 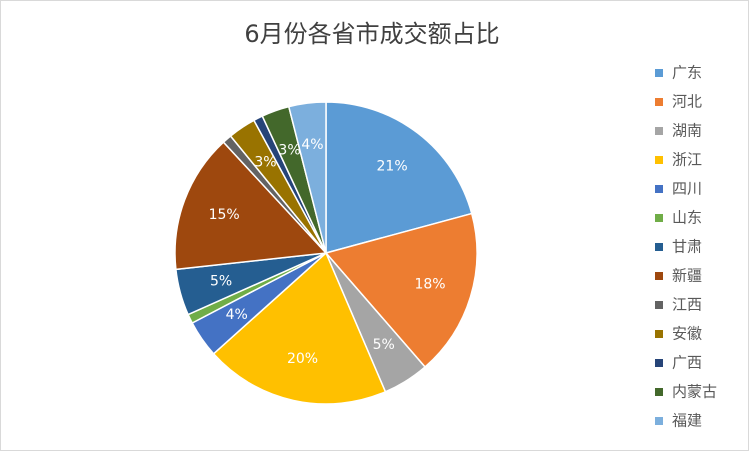 What do you see at coordinates (687, 334) in the screenshot?
I see `legend-label: 安徽` at bounding box center [687, 334].